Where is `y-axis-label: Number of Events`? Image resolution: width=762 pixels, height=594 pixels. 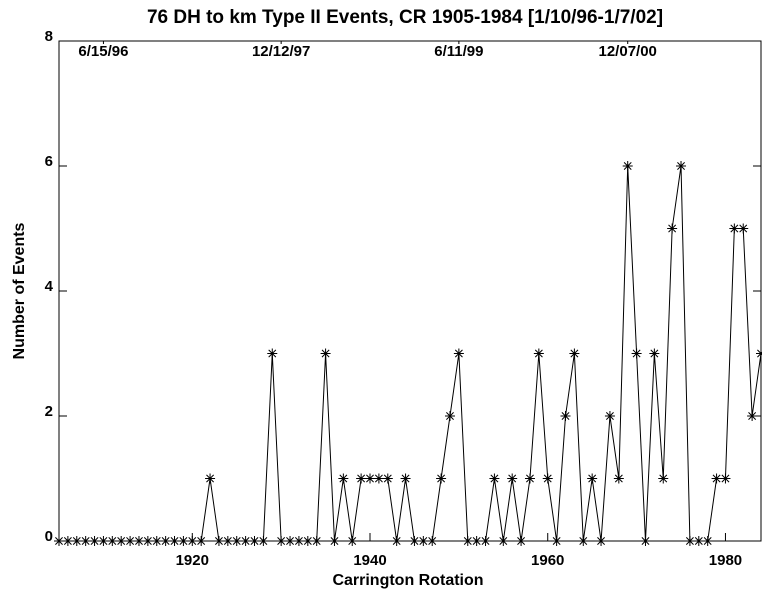
y-axis-label: Number of Events is located at coordinates (19, 290).